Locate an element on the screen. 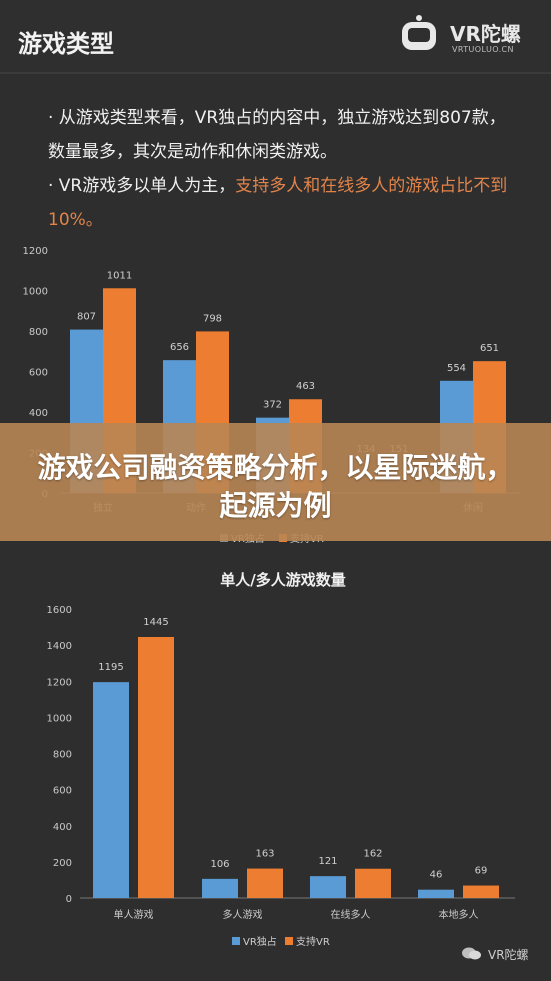 This screenshot has height=981, width=551. chart1-partial-data-label: 463 is located at coordinates (305, 386).